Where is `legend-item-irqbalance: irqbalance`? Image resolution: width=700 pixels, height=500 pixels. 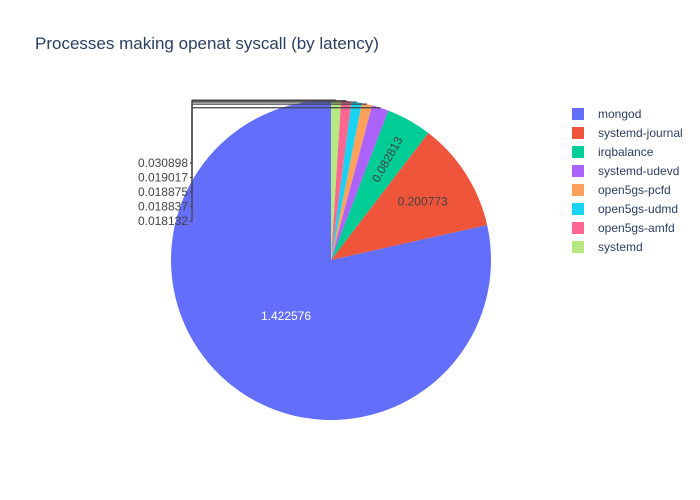 legend-item-irqbalance: irqbalance is located at coordinates (613, 152).